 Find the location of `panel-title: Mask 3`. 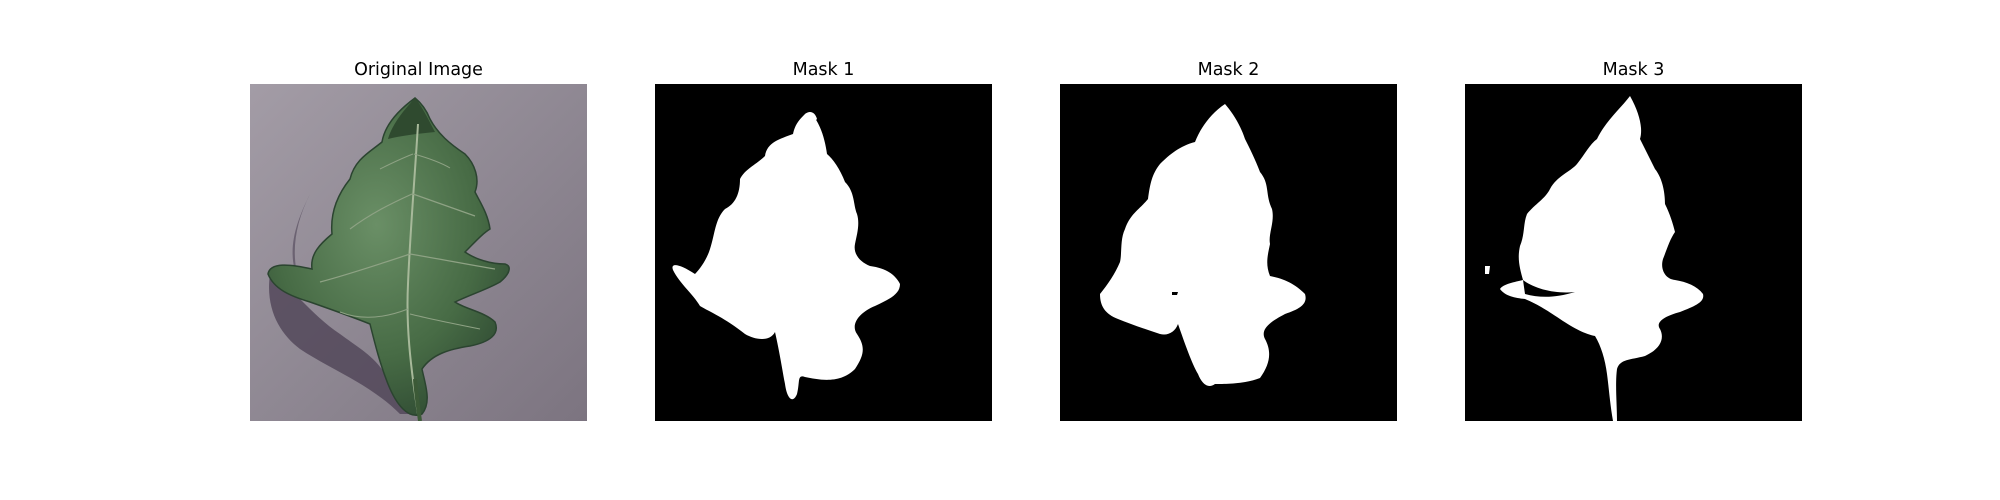

panel-title: Mask 3 is located at coordinates (1633, 70).